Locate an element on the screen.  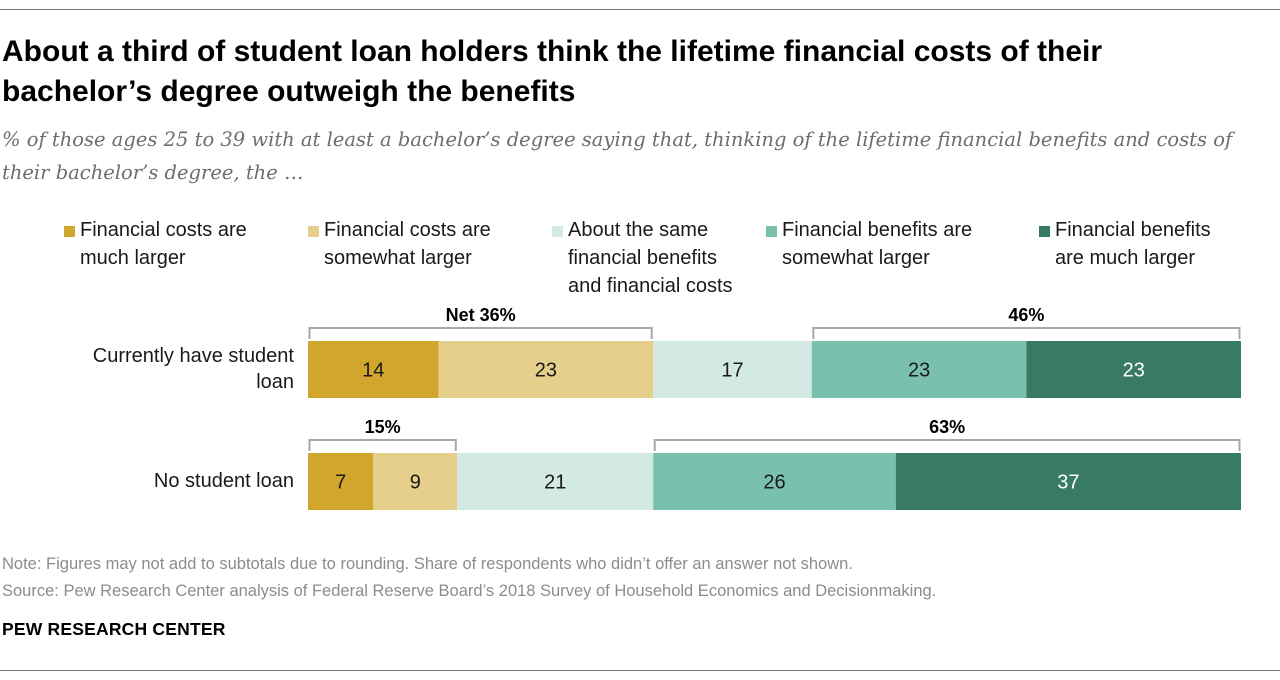
value-label-no-loan-costs-somewhat-larger: 9 is located at coordinates (415, 483).